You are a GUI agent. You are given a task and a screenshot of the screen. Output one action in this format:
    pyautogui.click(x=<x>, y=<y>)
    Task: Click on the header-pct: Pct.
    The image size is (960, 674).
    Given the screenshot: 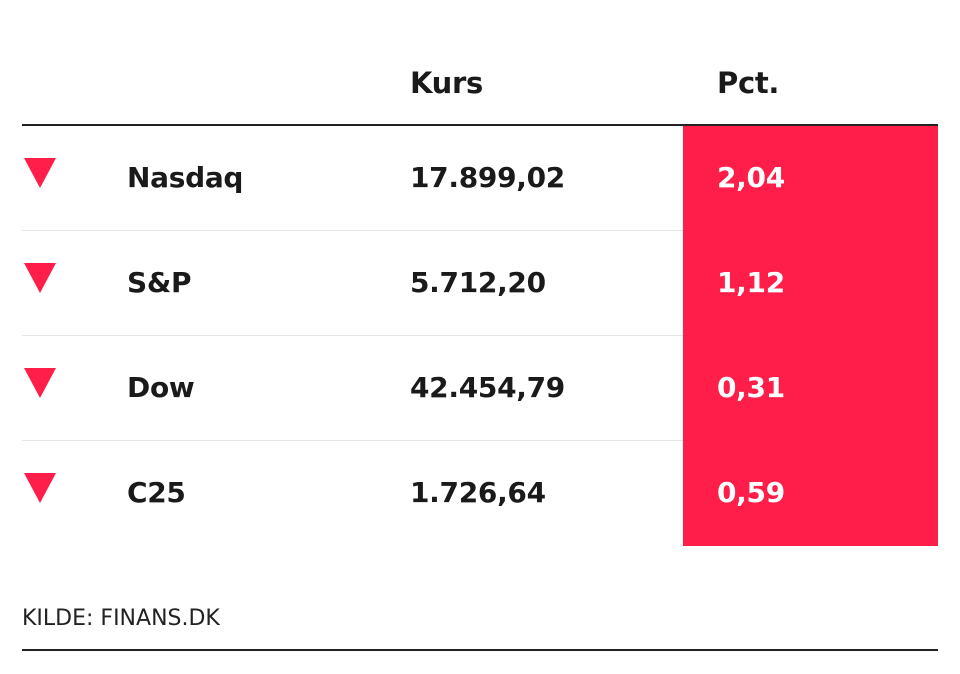 What is the action you would take?
    pyautogui.click(x=748, y=83)
    